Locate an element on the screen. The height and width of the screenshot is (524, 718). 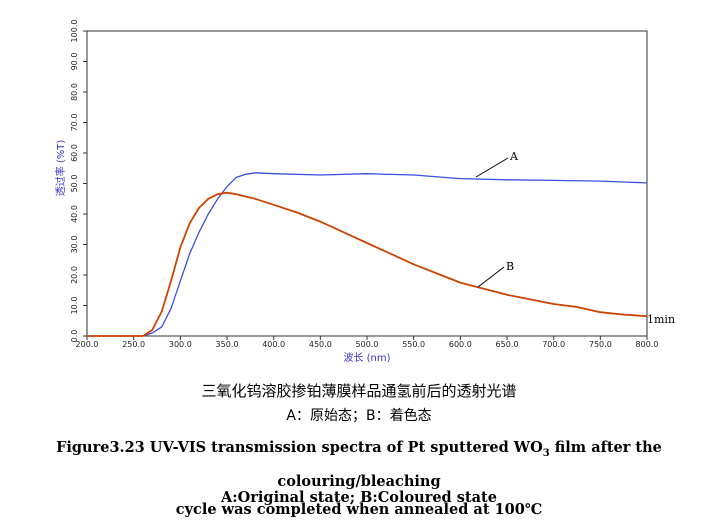
y-tick-label: 50.0 is located at coordinates (74, 184).